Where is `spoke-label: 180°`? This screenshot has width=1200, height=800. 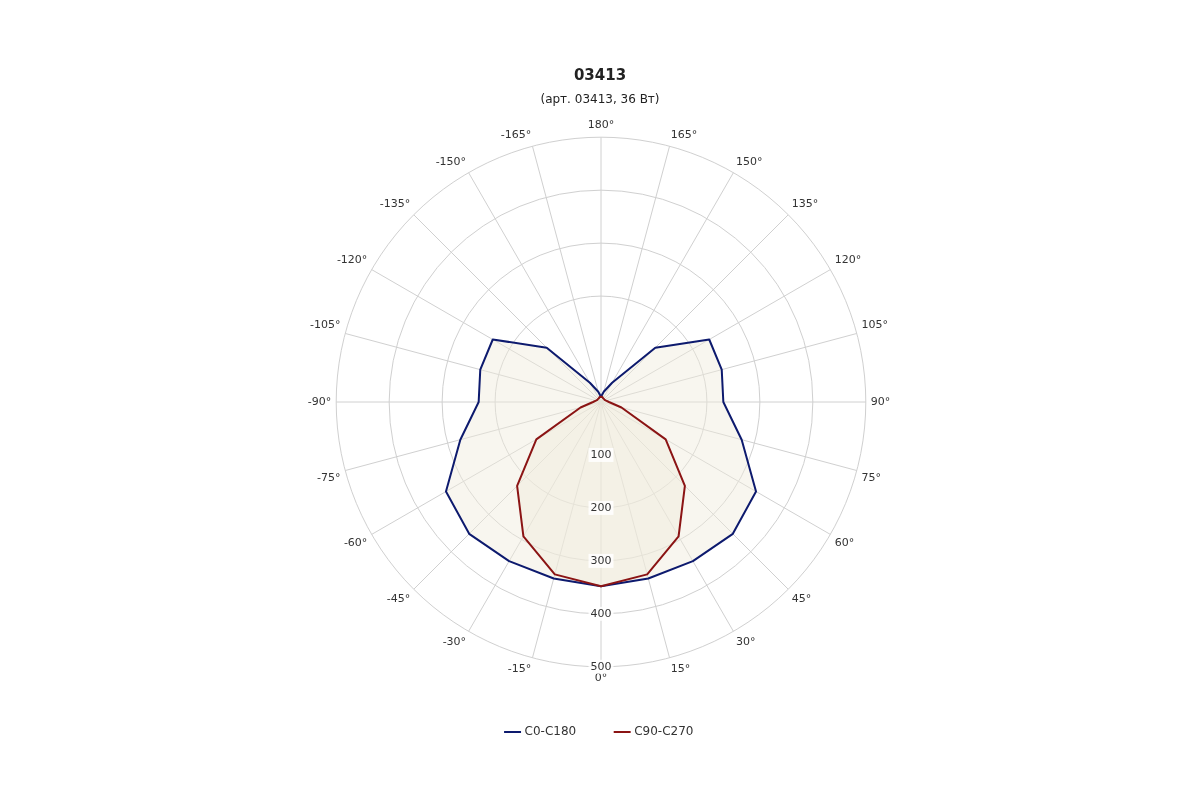
spoke-label: 180° is located at coordinates (601, 125).